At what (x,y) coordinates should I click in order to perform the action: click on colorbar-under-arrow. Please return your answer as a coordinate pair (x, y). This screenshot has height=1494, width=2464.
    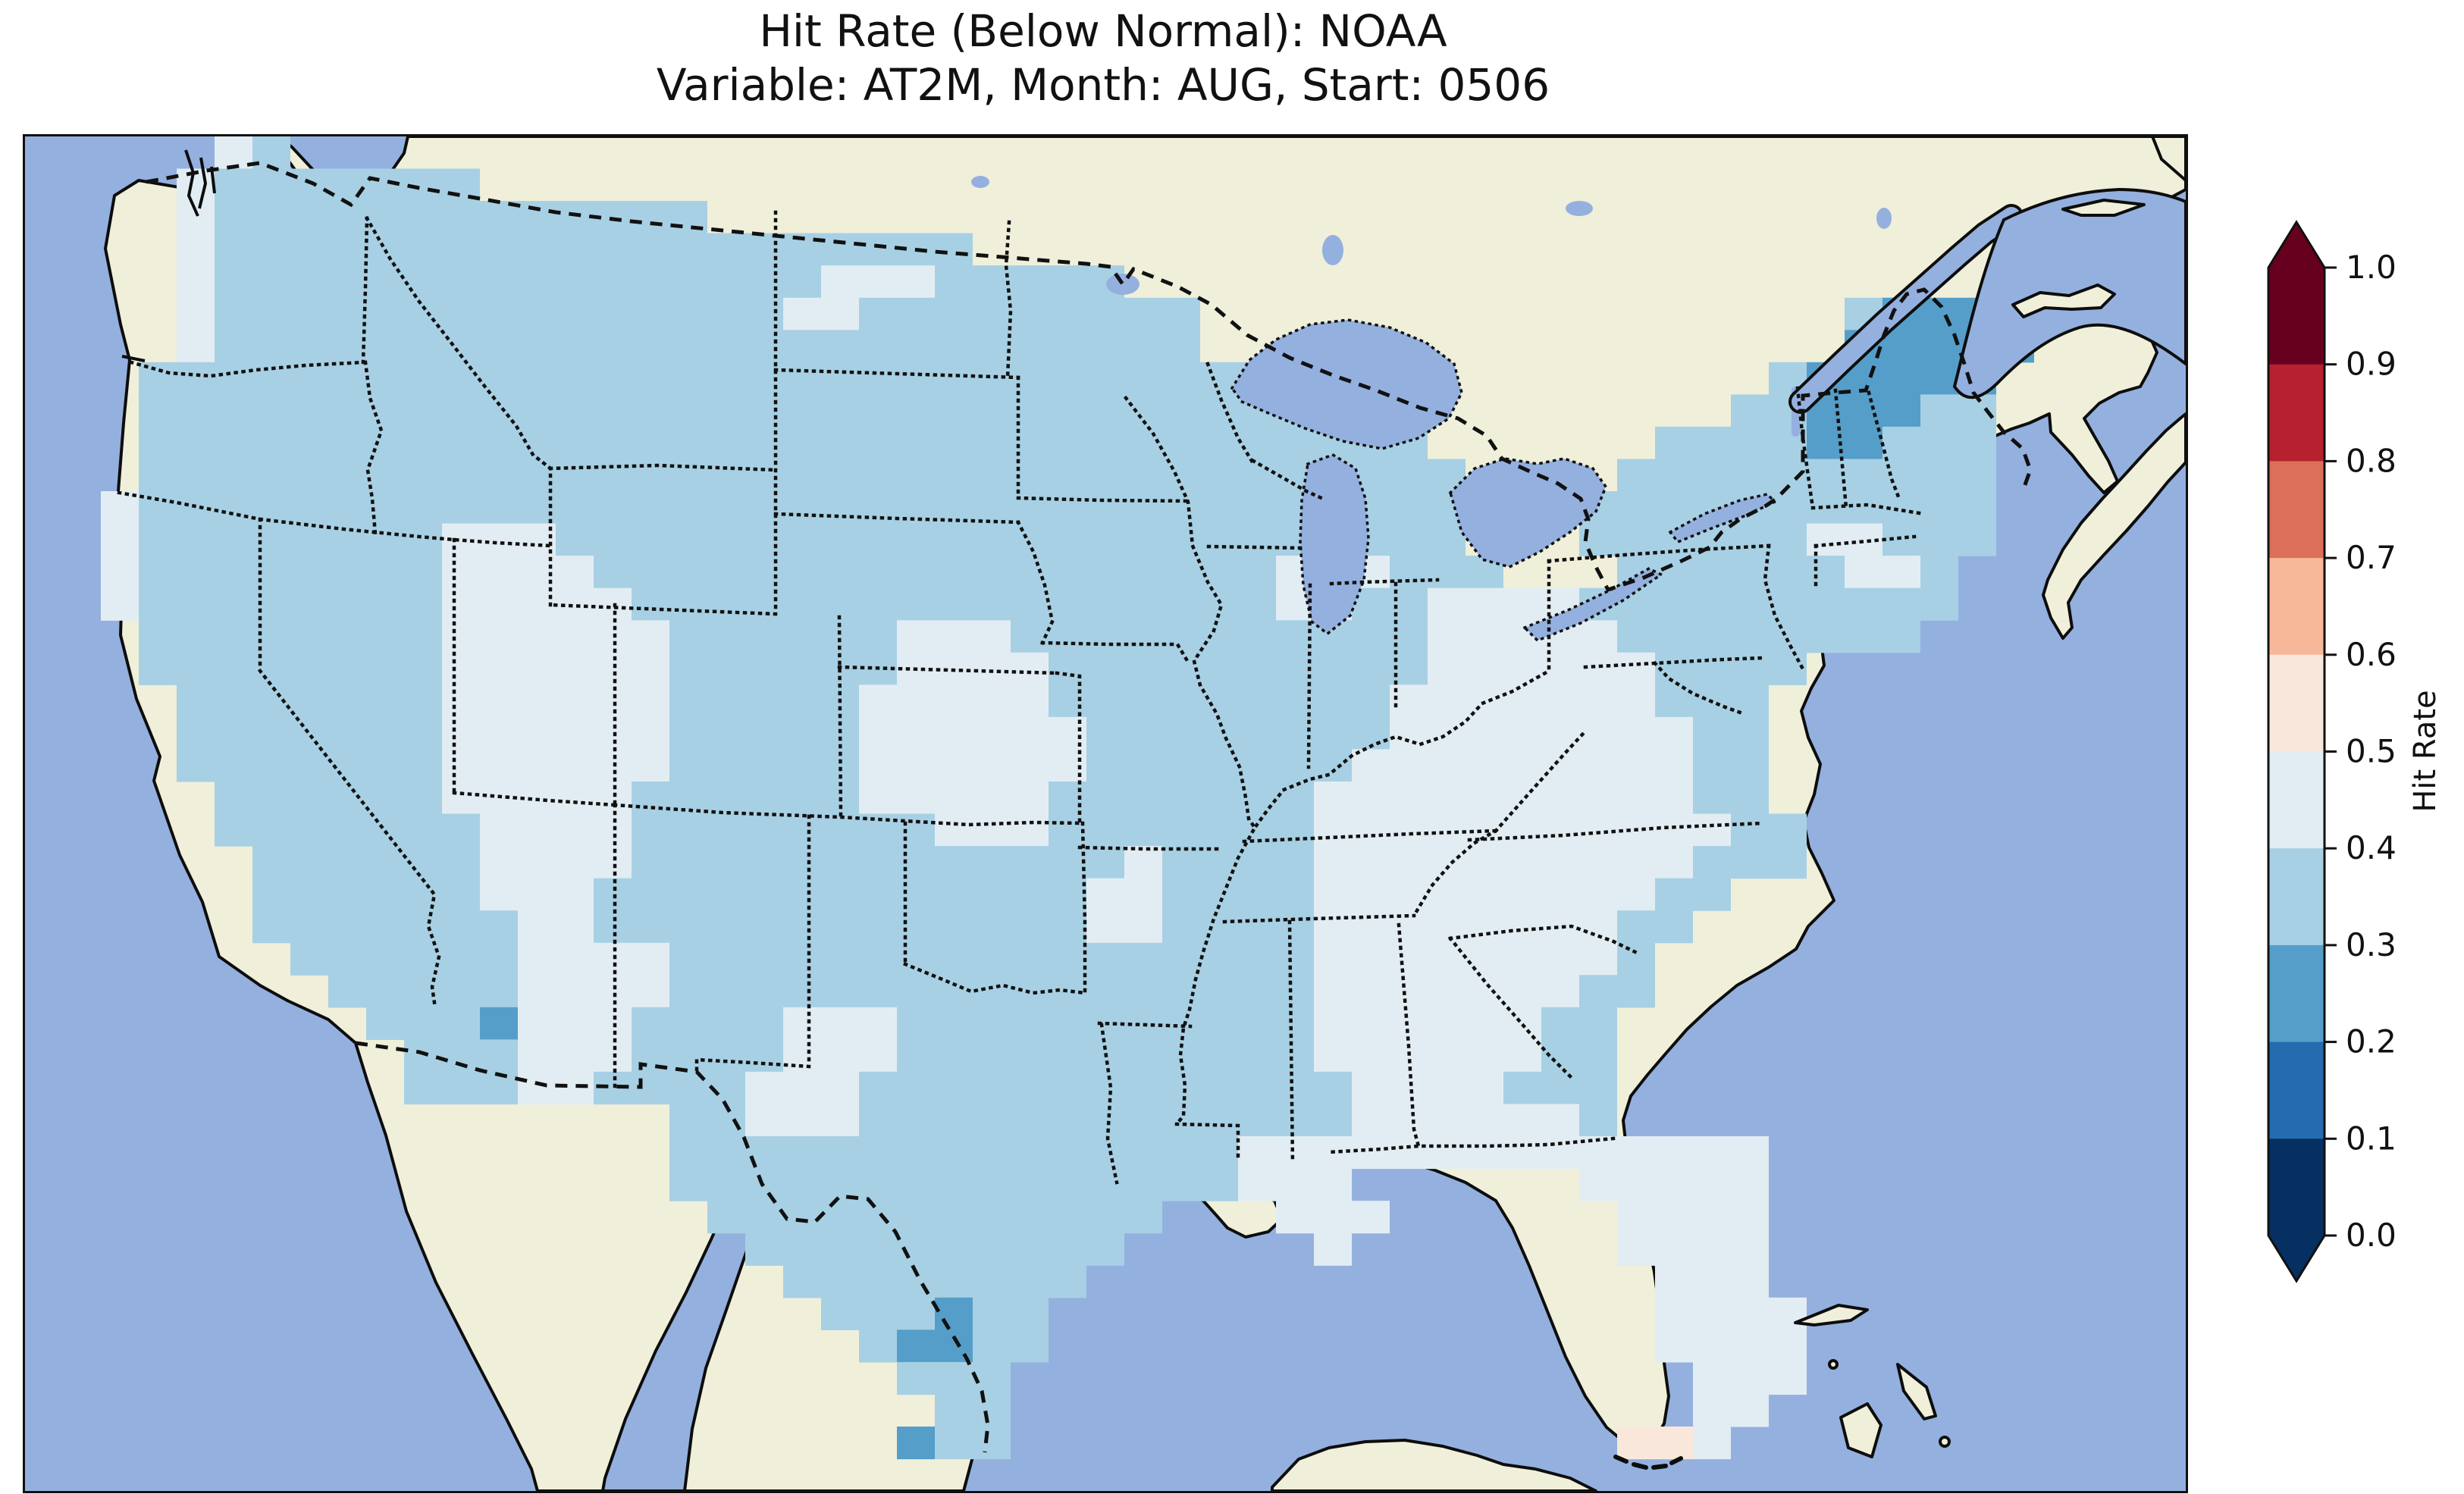
    Looking at the image, I should click on (2296, 1258).